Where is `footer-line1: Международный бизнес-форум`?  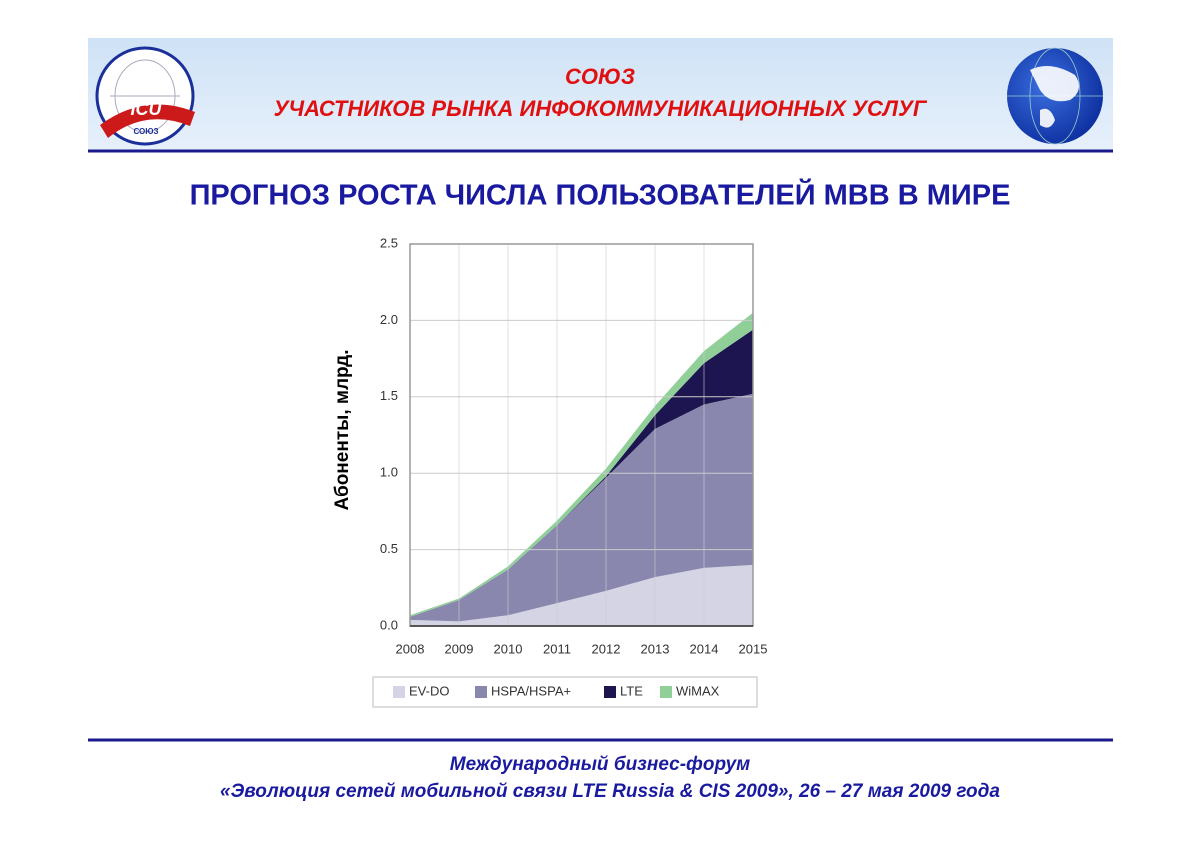
footer-line1: Международный бизнес-форум is located at coordinates (600, 764).